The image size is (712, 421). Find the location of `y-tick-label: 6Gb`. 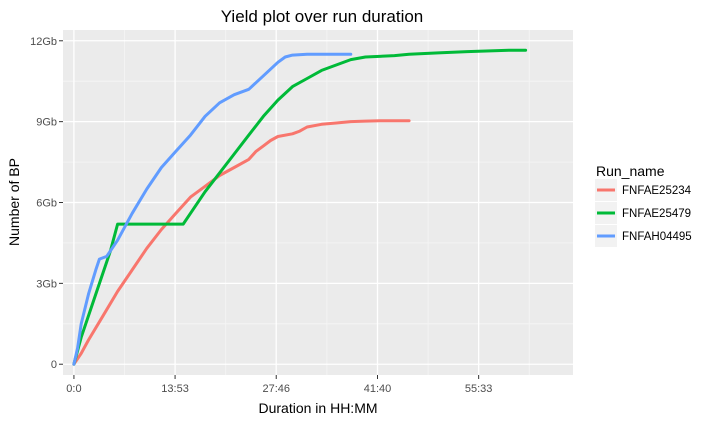

y-tick-label: 6Gb is located at coordinates (46, 204).